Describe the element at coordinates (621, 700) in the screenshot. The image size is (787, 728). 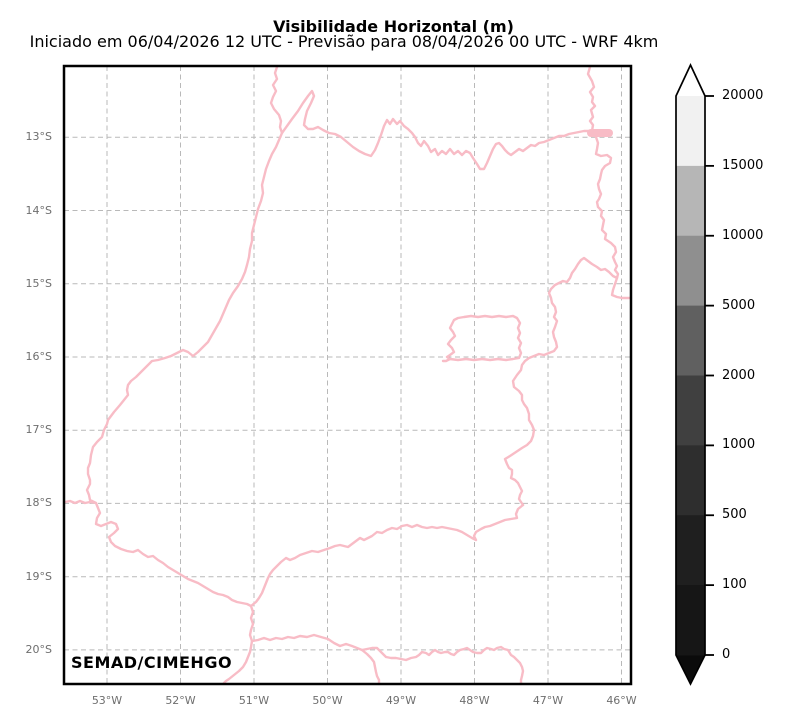
I see `lon-tick-label: 46°W` at that location.